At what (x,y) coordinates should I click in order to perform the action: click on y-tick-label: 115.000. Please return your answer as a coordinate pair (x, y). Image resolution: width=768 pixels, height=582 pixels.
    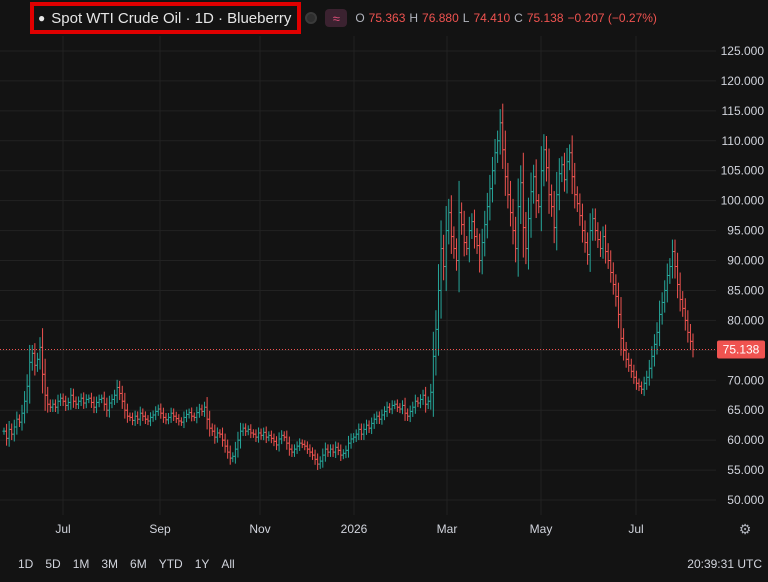
    Looking at the image, I should click on (743, 111).